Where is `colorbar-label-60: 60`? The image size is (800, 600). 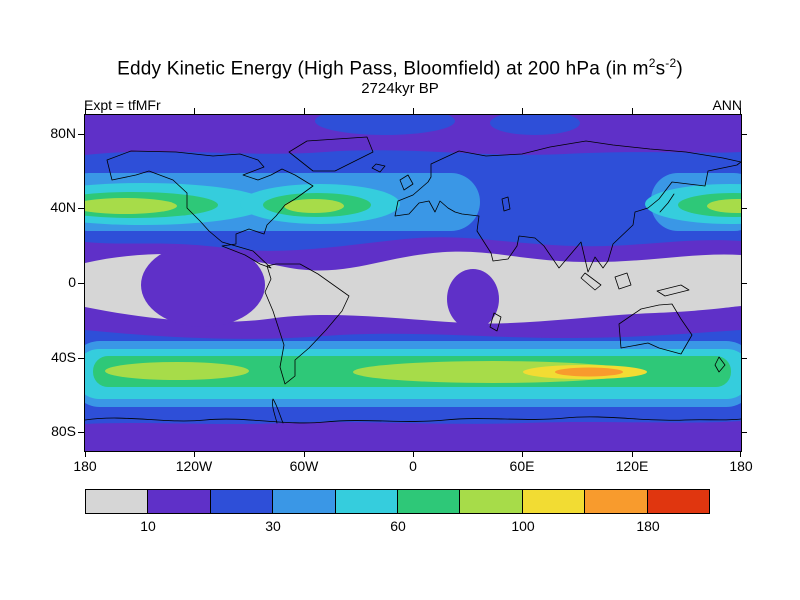 colorbar-label-60: 60 is located at coordinates (398, 526).